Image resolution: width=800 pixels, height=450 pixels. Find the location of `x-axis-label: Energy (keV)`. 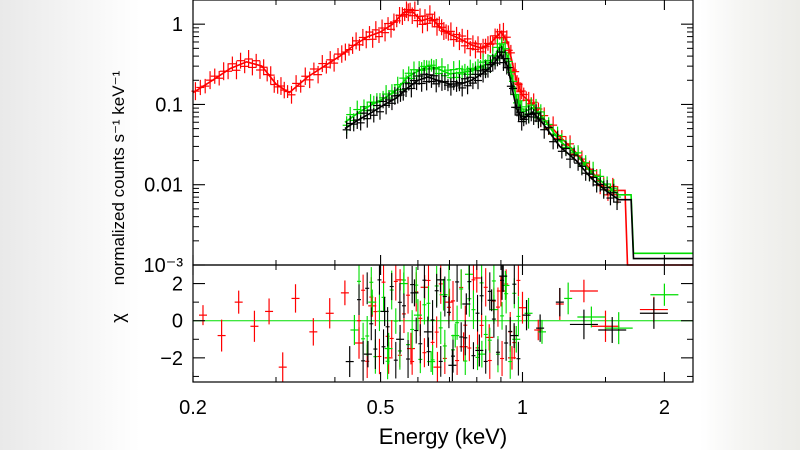

x-axis-label: Energy (keV) is located at coordinates (443, 436).